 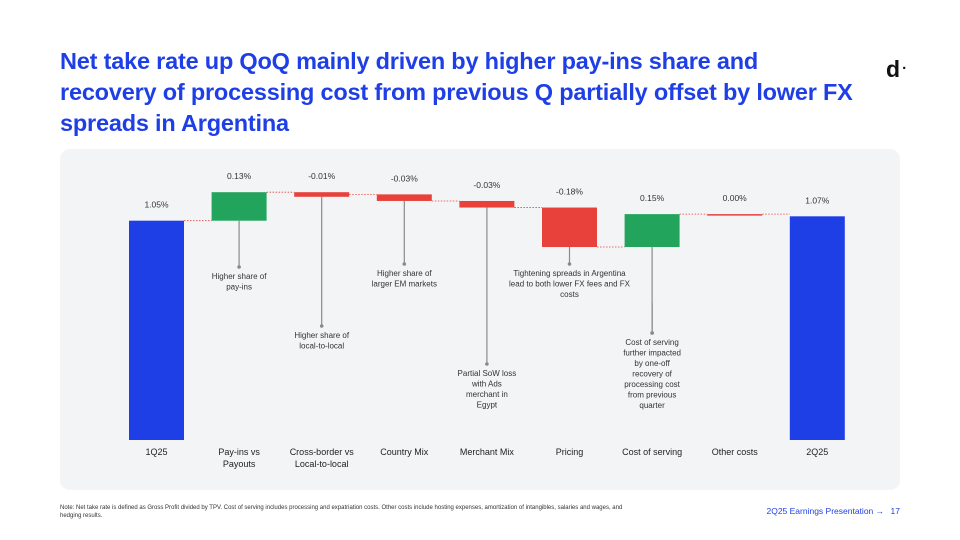 What do you see at coordinates (404, 284) in the screenshot?
I see `annotation-text: larger EM markets` at bounding box center [404, 284].